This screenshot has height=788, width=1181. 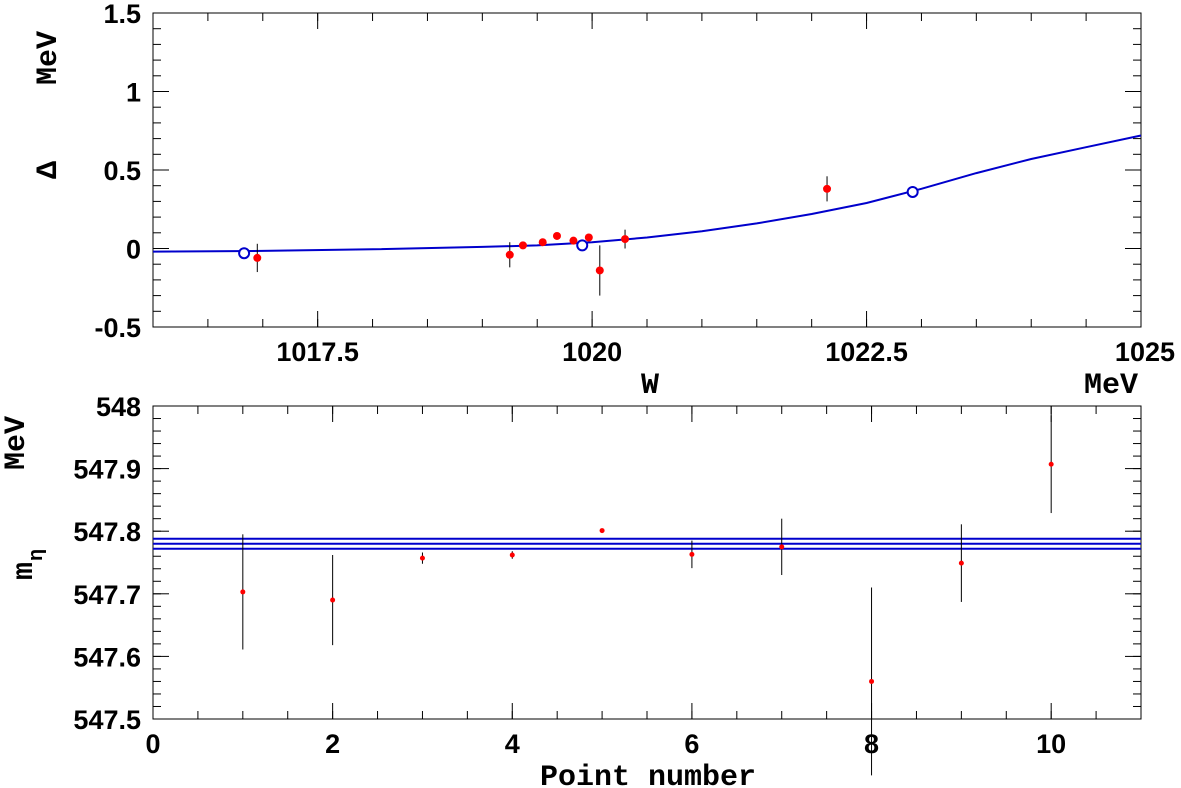 What do you see at coordinates (49, 58) in the screenshot?
I see `top-y-axis-unit: MeV` at bounding box center [49, 58].